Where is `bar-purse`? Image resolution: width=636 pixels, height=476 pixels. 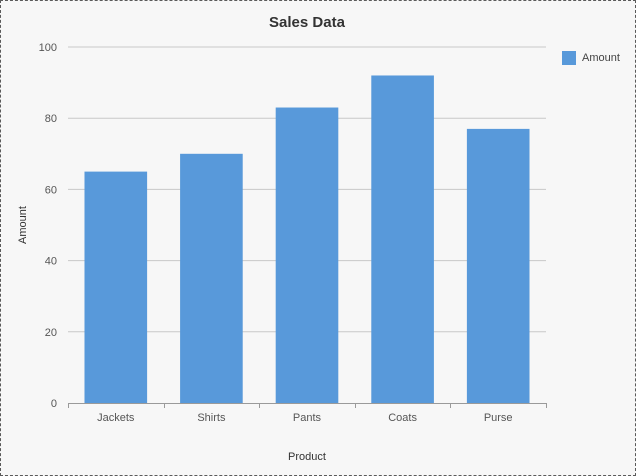 bar-purse is located at coordinates (498, 265).